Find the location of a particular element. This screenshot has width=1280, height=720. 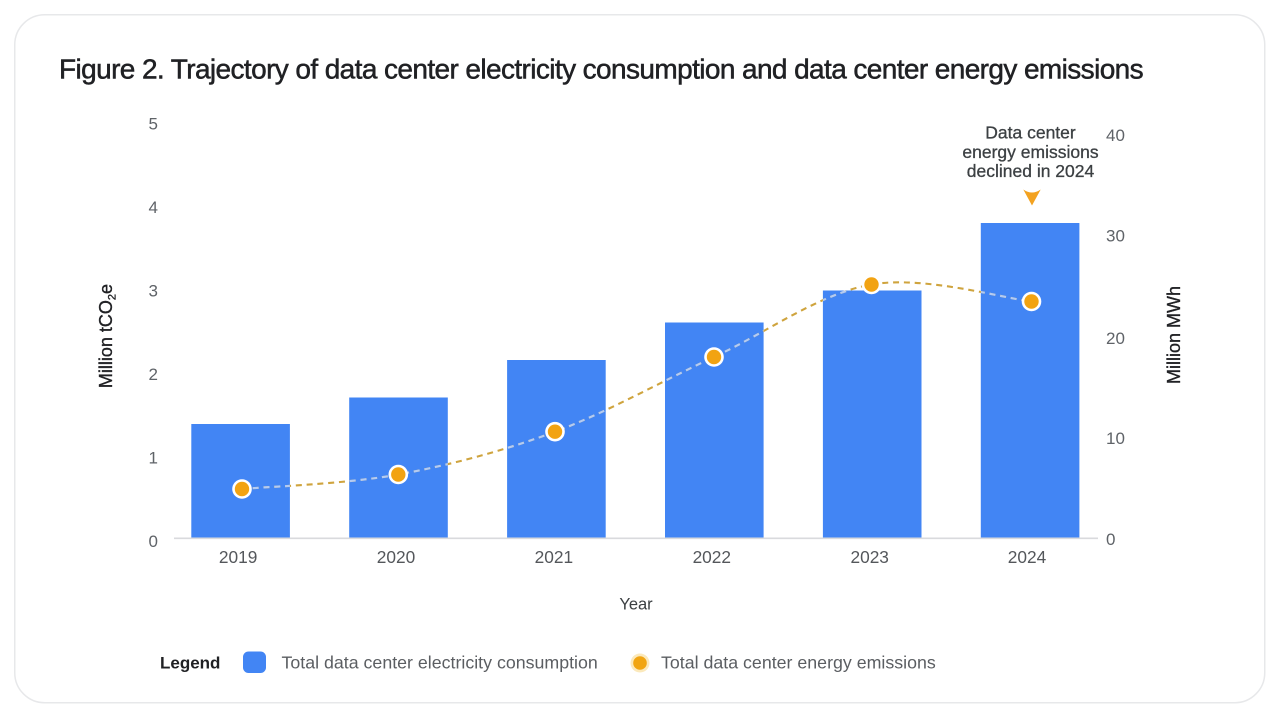

svg-text: 2022 is located at coordinates (712, 557).